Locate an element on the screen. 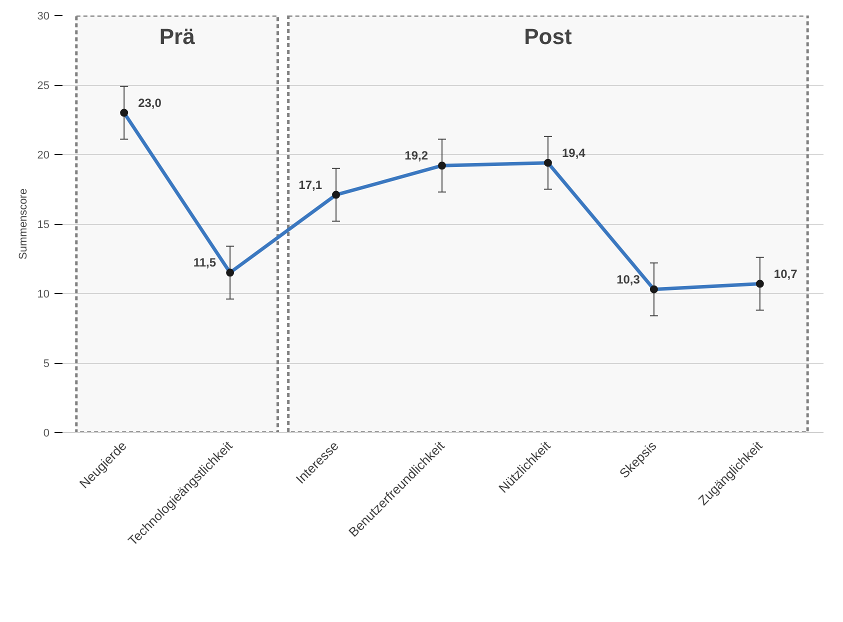  y-tick-label: 15 is located at coordinates (43, 225).